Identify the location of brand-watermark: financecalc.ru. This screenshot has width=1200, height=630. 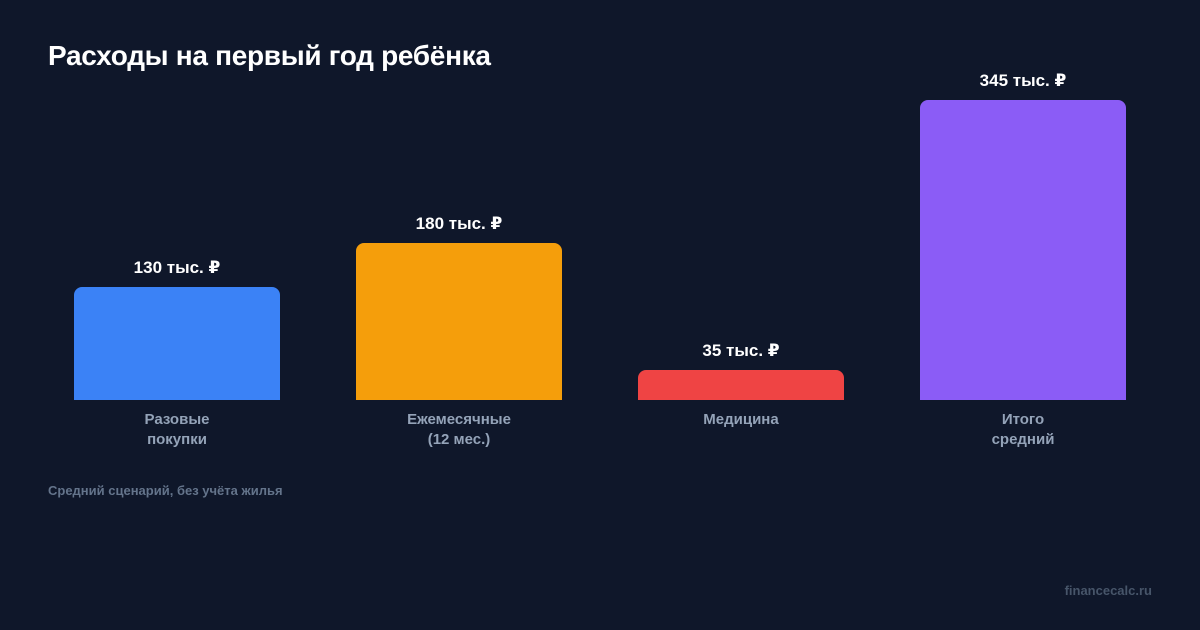
(1108, 590).